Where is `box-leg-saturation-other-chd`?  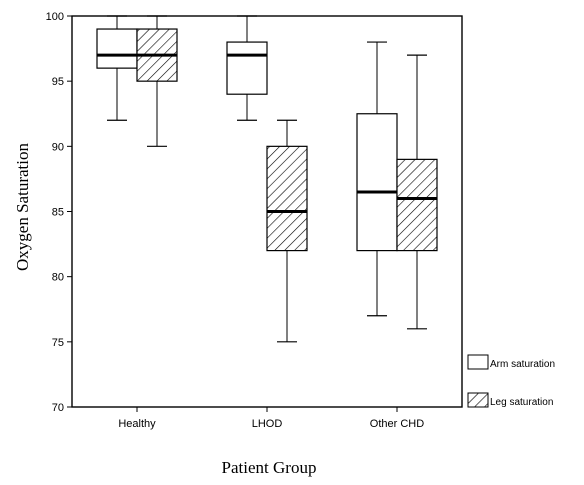 box-leg-saturation-other-chd is located at coordinates (417, 192).